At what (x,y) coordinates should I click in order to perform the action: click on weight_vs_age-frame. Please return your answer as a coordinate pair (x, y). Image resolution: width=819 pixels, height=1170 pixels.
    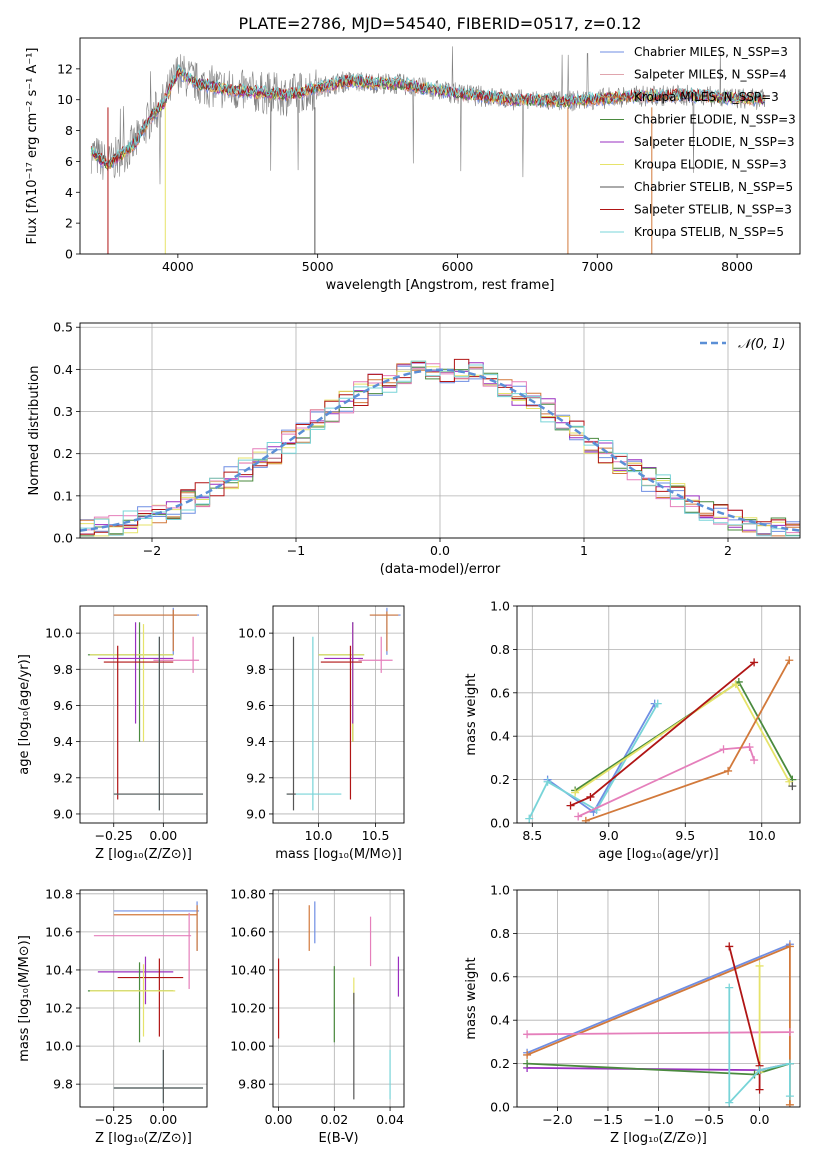
    Looking at the image, I should click on (658, 714).